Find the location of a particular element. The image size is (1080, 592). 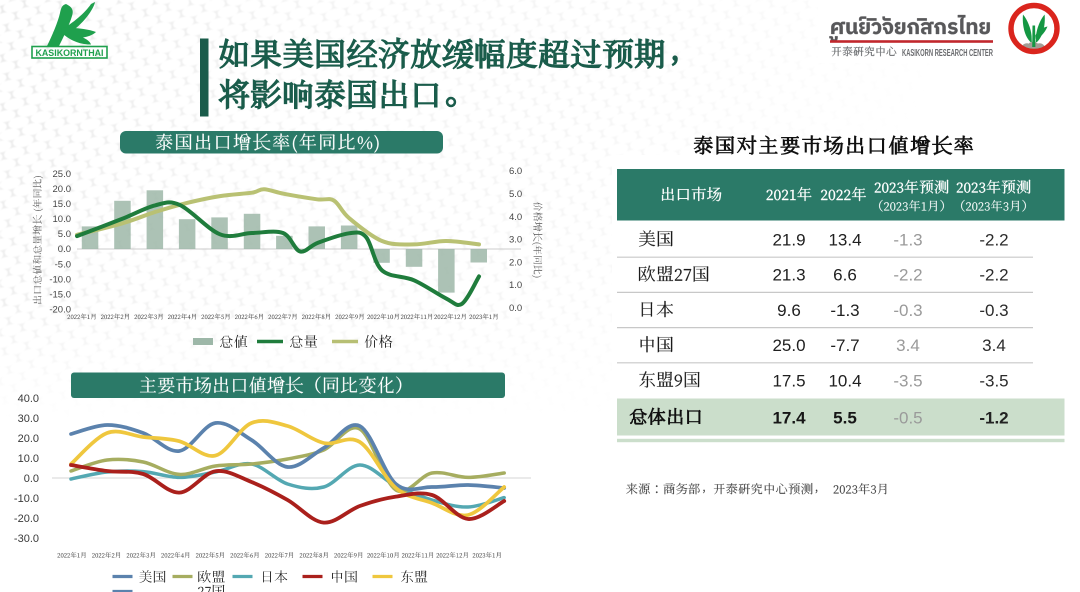

svg-text: 21.3 is located at coordinates (788, 275).